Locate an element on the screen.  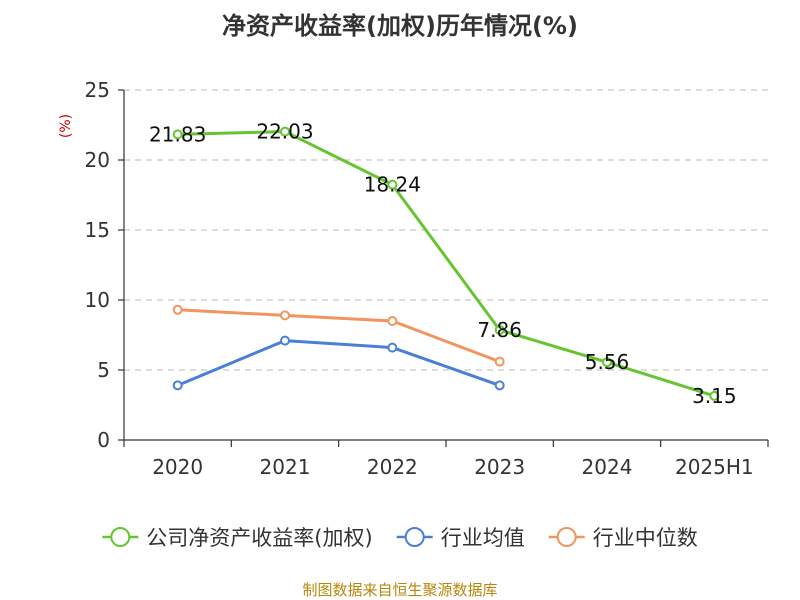
x-tick-label: 2022 is located at coordinates (392, 467).